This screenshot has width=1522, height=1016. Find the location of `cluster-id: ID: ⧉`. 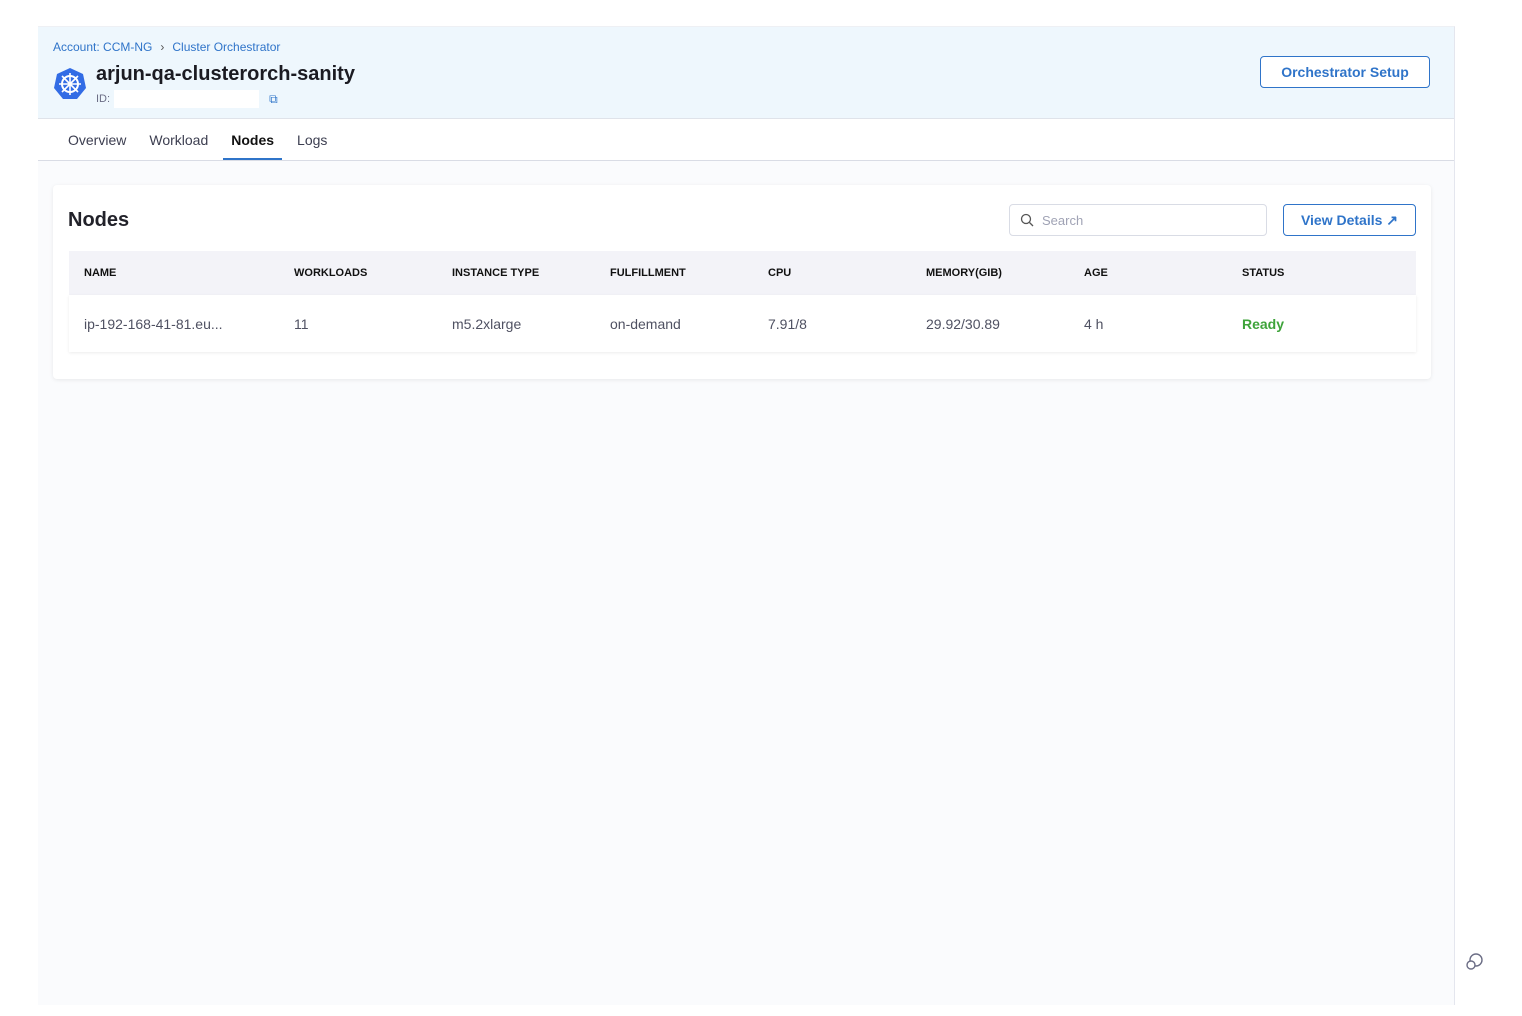

cluster-id: ID: ⧉ is located at coordinates (187, 99).